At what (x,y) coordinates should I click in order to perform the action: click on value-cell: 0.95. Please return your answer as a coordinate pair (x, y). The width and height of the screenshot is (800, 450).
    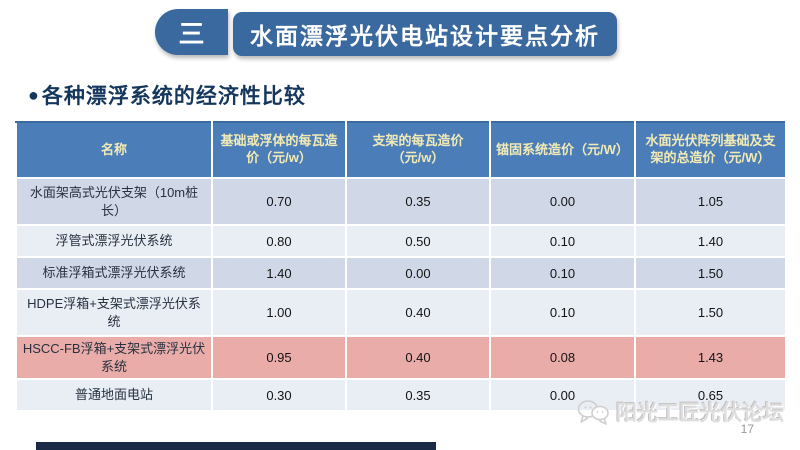
    Looking at the image, I should click on (279, 357).